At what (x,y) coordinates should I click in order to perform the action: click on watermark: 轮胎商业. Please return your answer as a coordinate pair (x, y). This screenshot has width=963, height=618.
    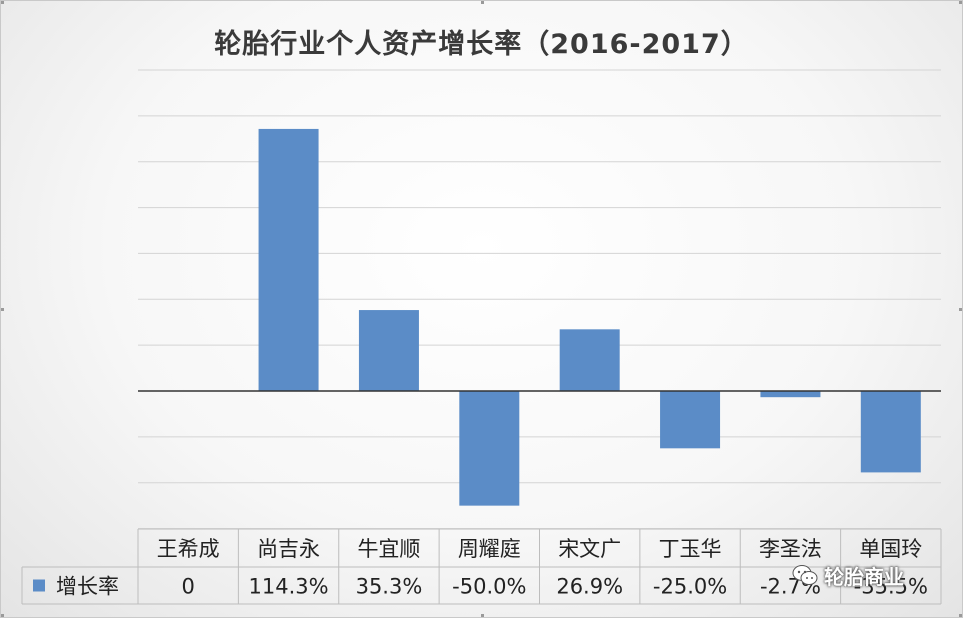
    Looking at the image, I should click on (848, 575).